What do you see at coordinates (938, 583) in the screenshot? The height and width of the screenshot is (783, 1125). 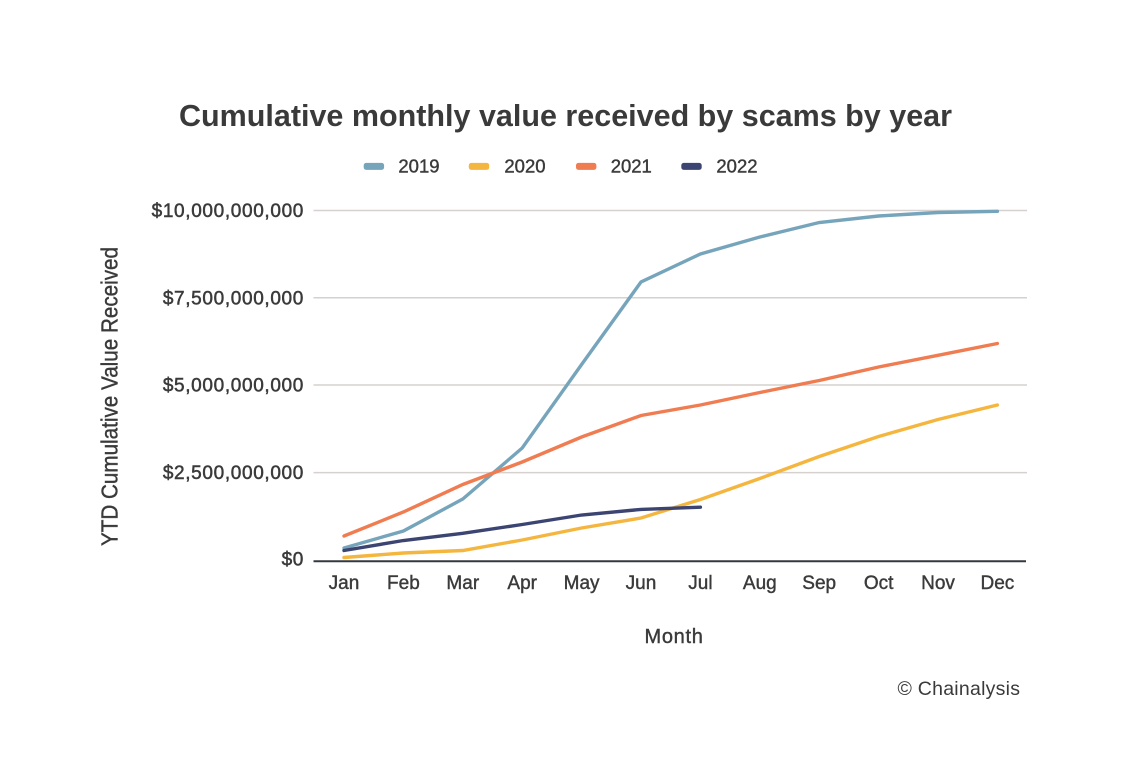 I see `svg-text: Nov` at bounding box center [938, 583].